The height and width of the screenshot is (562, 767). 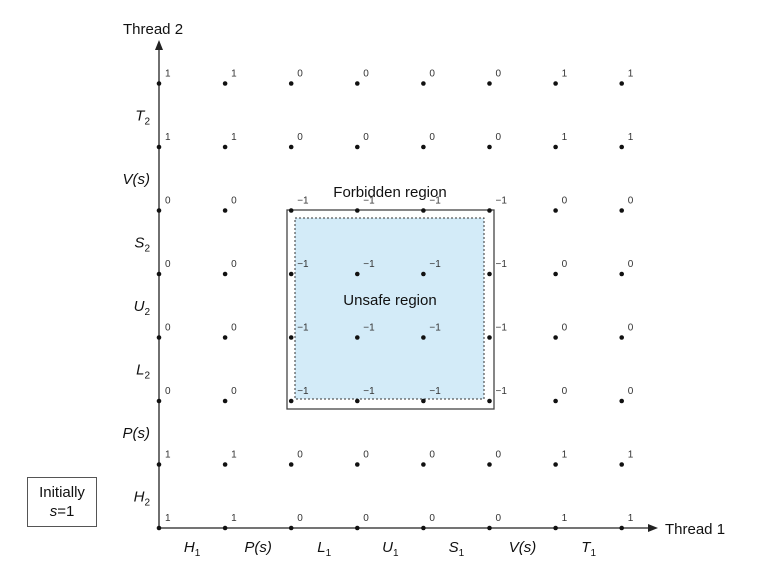 What do you see at coordinates (137, 179) in the screenshot?
I see `y-axis-label: V(s)` at bounding box center [137, 179].